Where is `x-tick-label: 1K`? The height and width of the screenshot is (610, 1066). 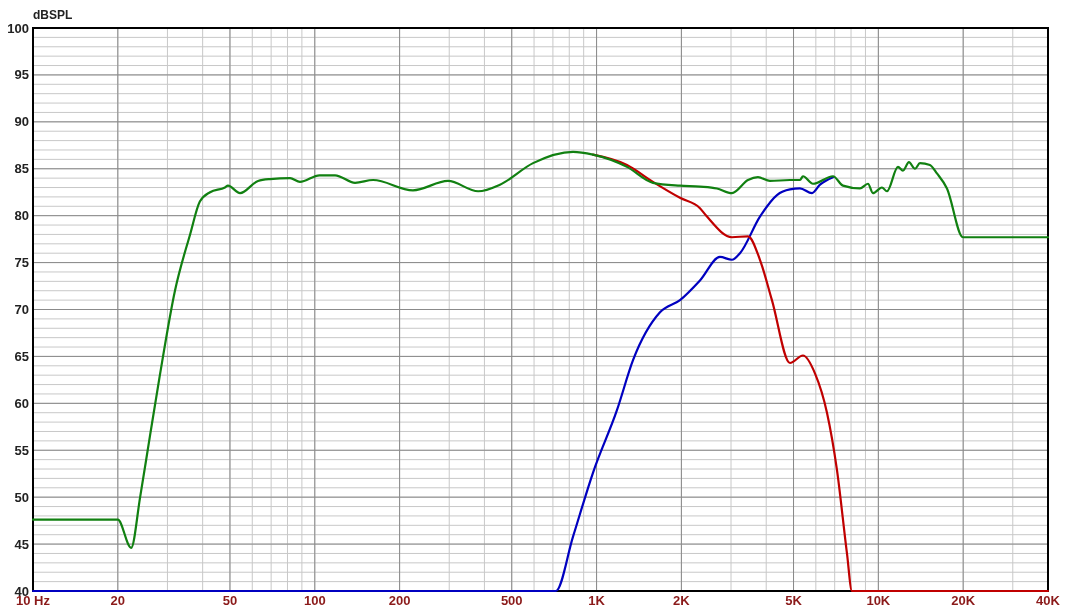
x-tick-label: 1K is located at coordinates (597, 600).